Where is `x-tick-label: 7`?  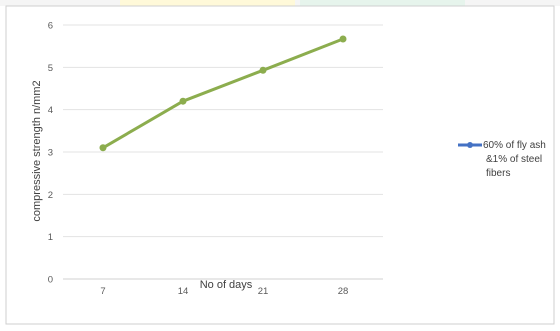
x-tick-label: 7 is located at coordinates (102, 291).